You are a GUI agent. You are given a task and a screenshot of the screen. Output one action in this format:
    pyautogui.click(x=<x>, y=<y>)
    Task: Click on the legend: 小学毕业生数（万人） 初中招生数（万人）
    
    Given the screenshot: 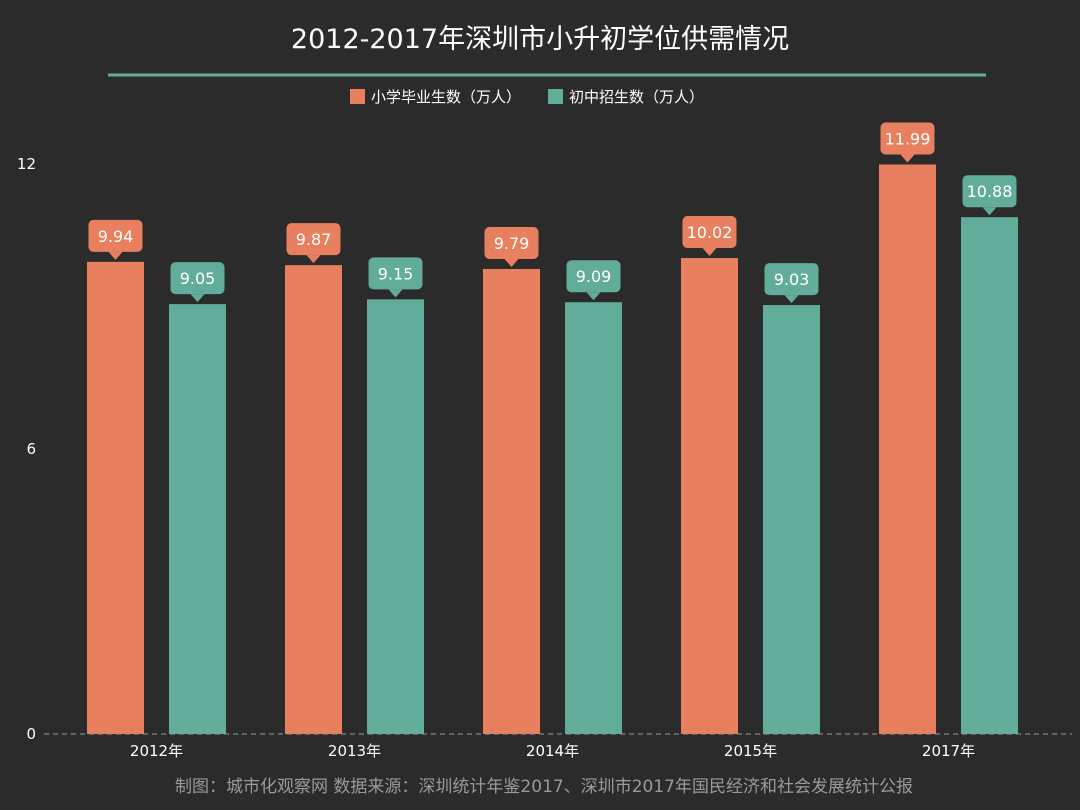 What is the action you would take?
    pyautogui.click(x=527, y=97)
    